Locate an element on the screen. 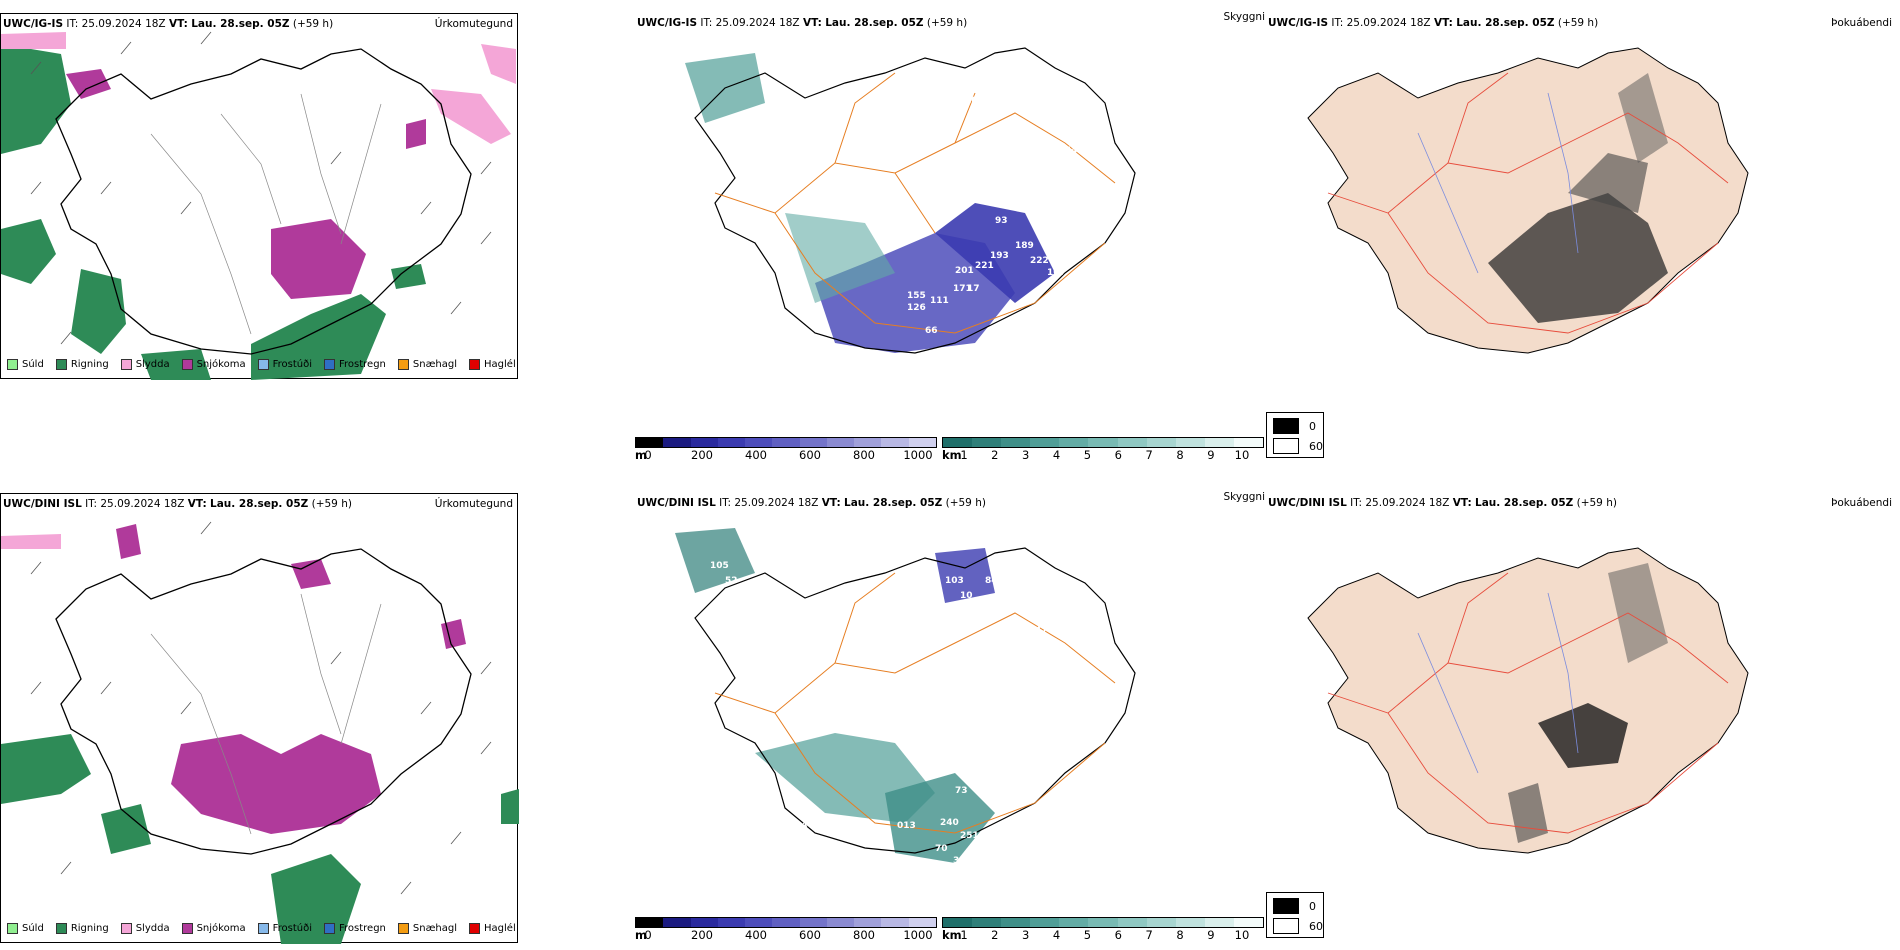  sleet-area is located at coordinates (471, 116).